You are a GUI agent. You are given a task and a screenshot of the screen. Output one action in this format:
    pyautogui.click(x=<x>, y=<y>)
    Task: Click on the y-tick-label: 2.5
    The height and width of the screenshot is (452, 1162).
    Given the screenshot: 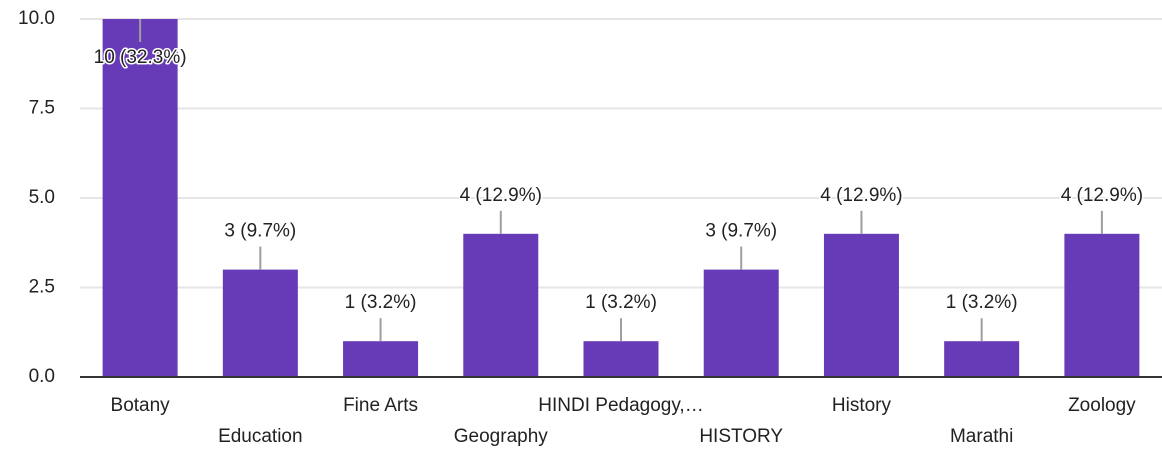 What is the action you would take?
    pyautogui.click(x=42, y=287)
    